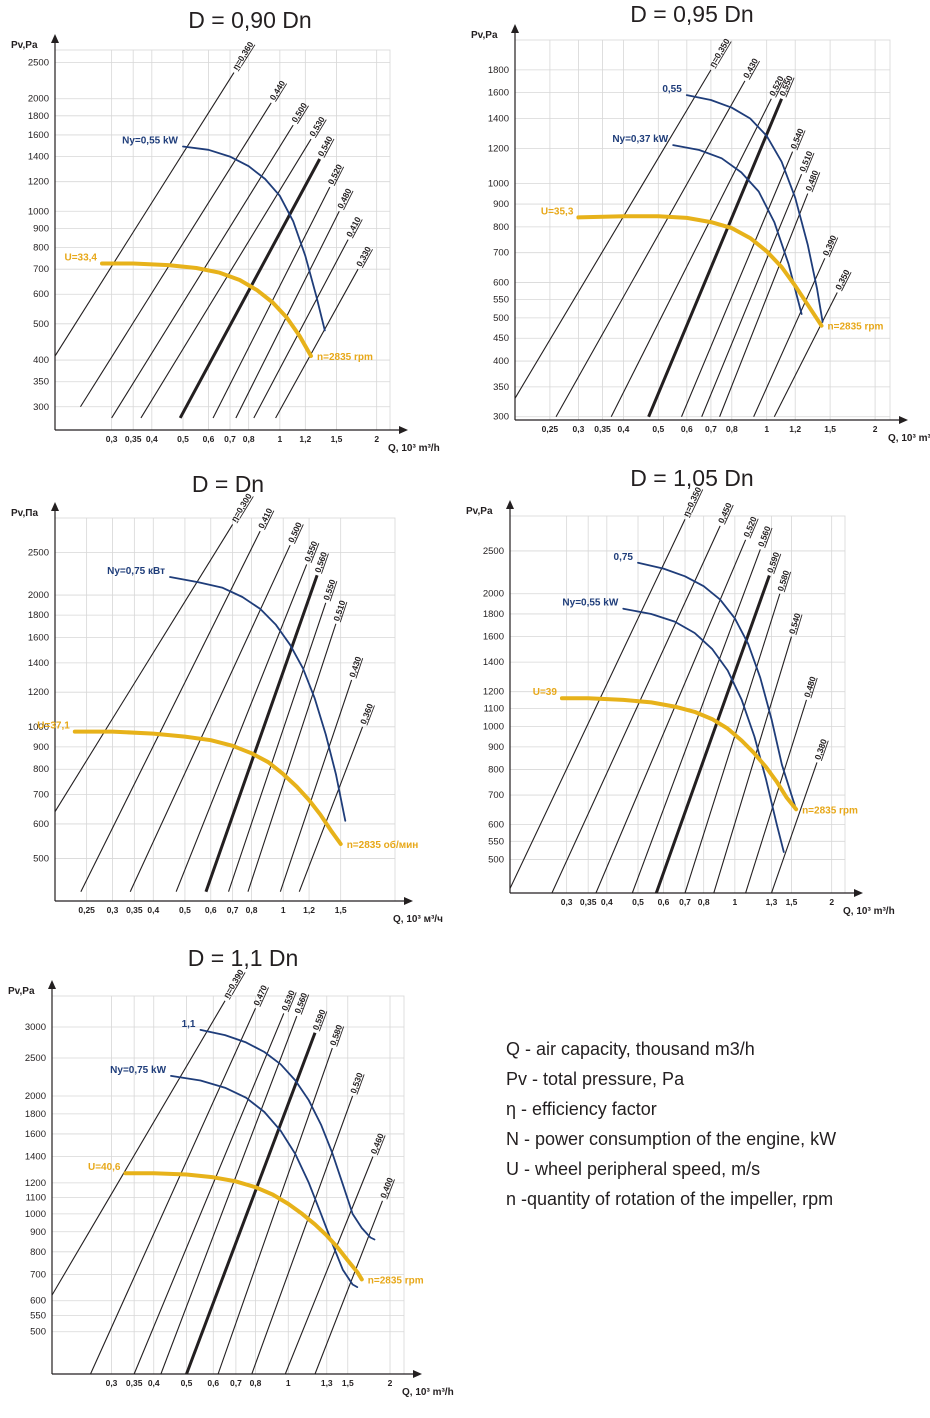 The image size is (930, 1418). What do you see at coordinates (545, 692) in the screenshot?
I see `speed-curve-label: U=39` at bounding box center [545, 692].